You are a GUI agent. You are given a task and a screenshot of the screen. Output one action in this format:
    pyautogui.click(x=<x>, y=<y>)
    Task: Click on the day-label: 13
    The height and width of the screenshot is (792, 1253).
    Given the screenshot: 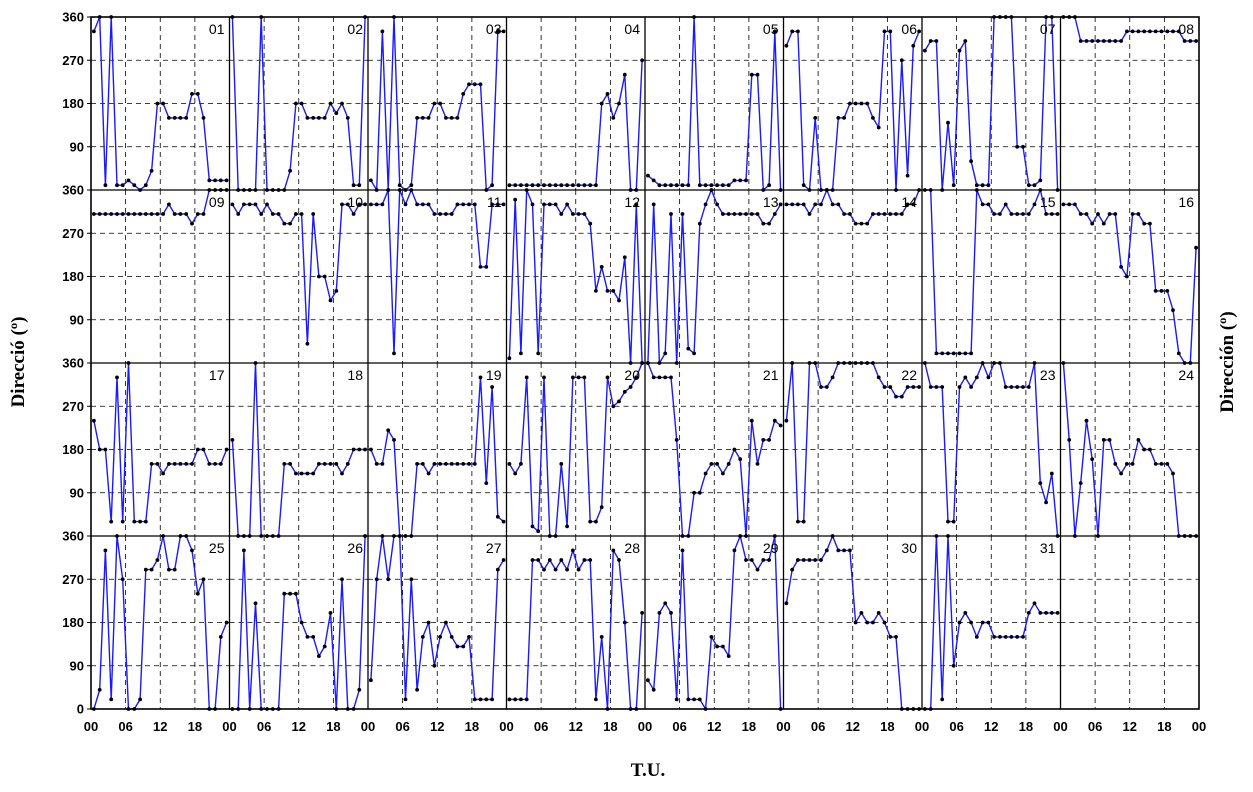 What is the action you would take?
    pyautogui.click(x=771, y=202)
    